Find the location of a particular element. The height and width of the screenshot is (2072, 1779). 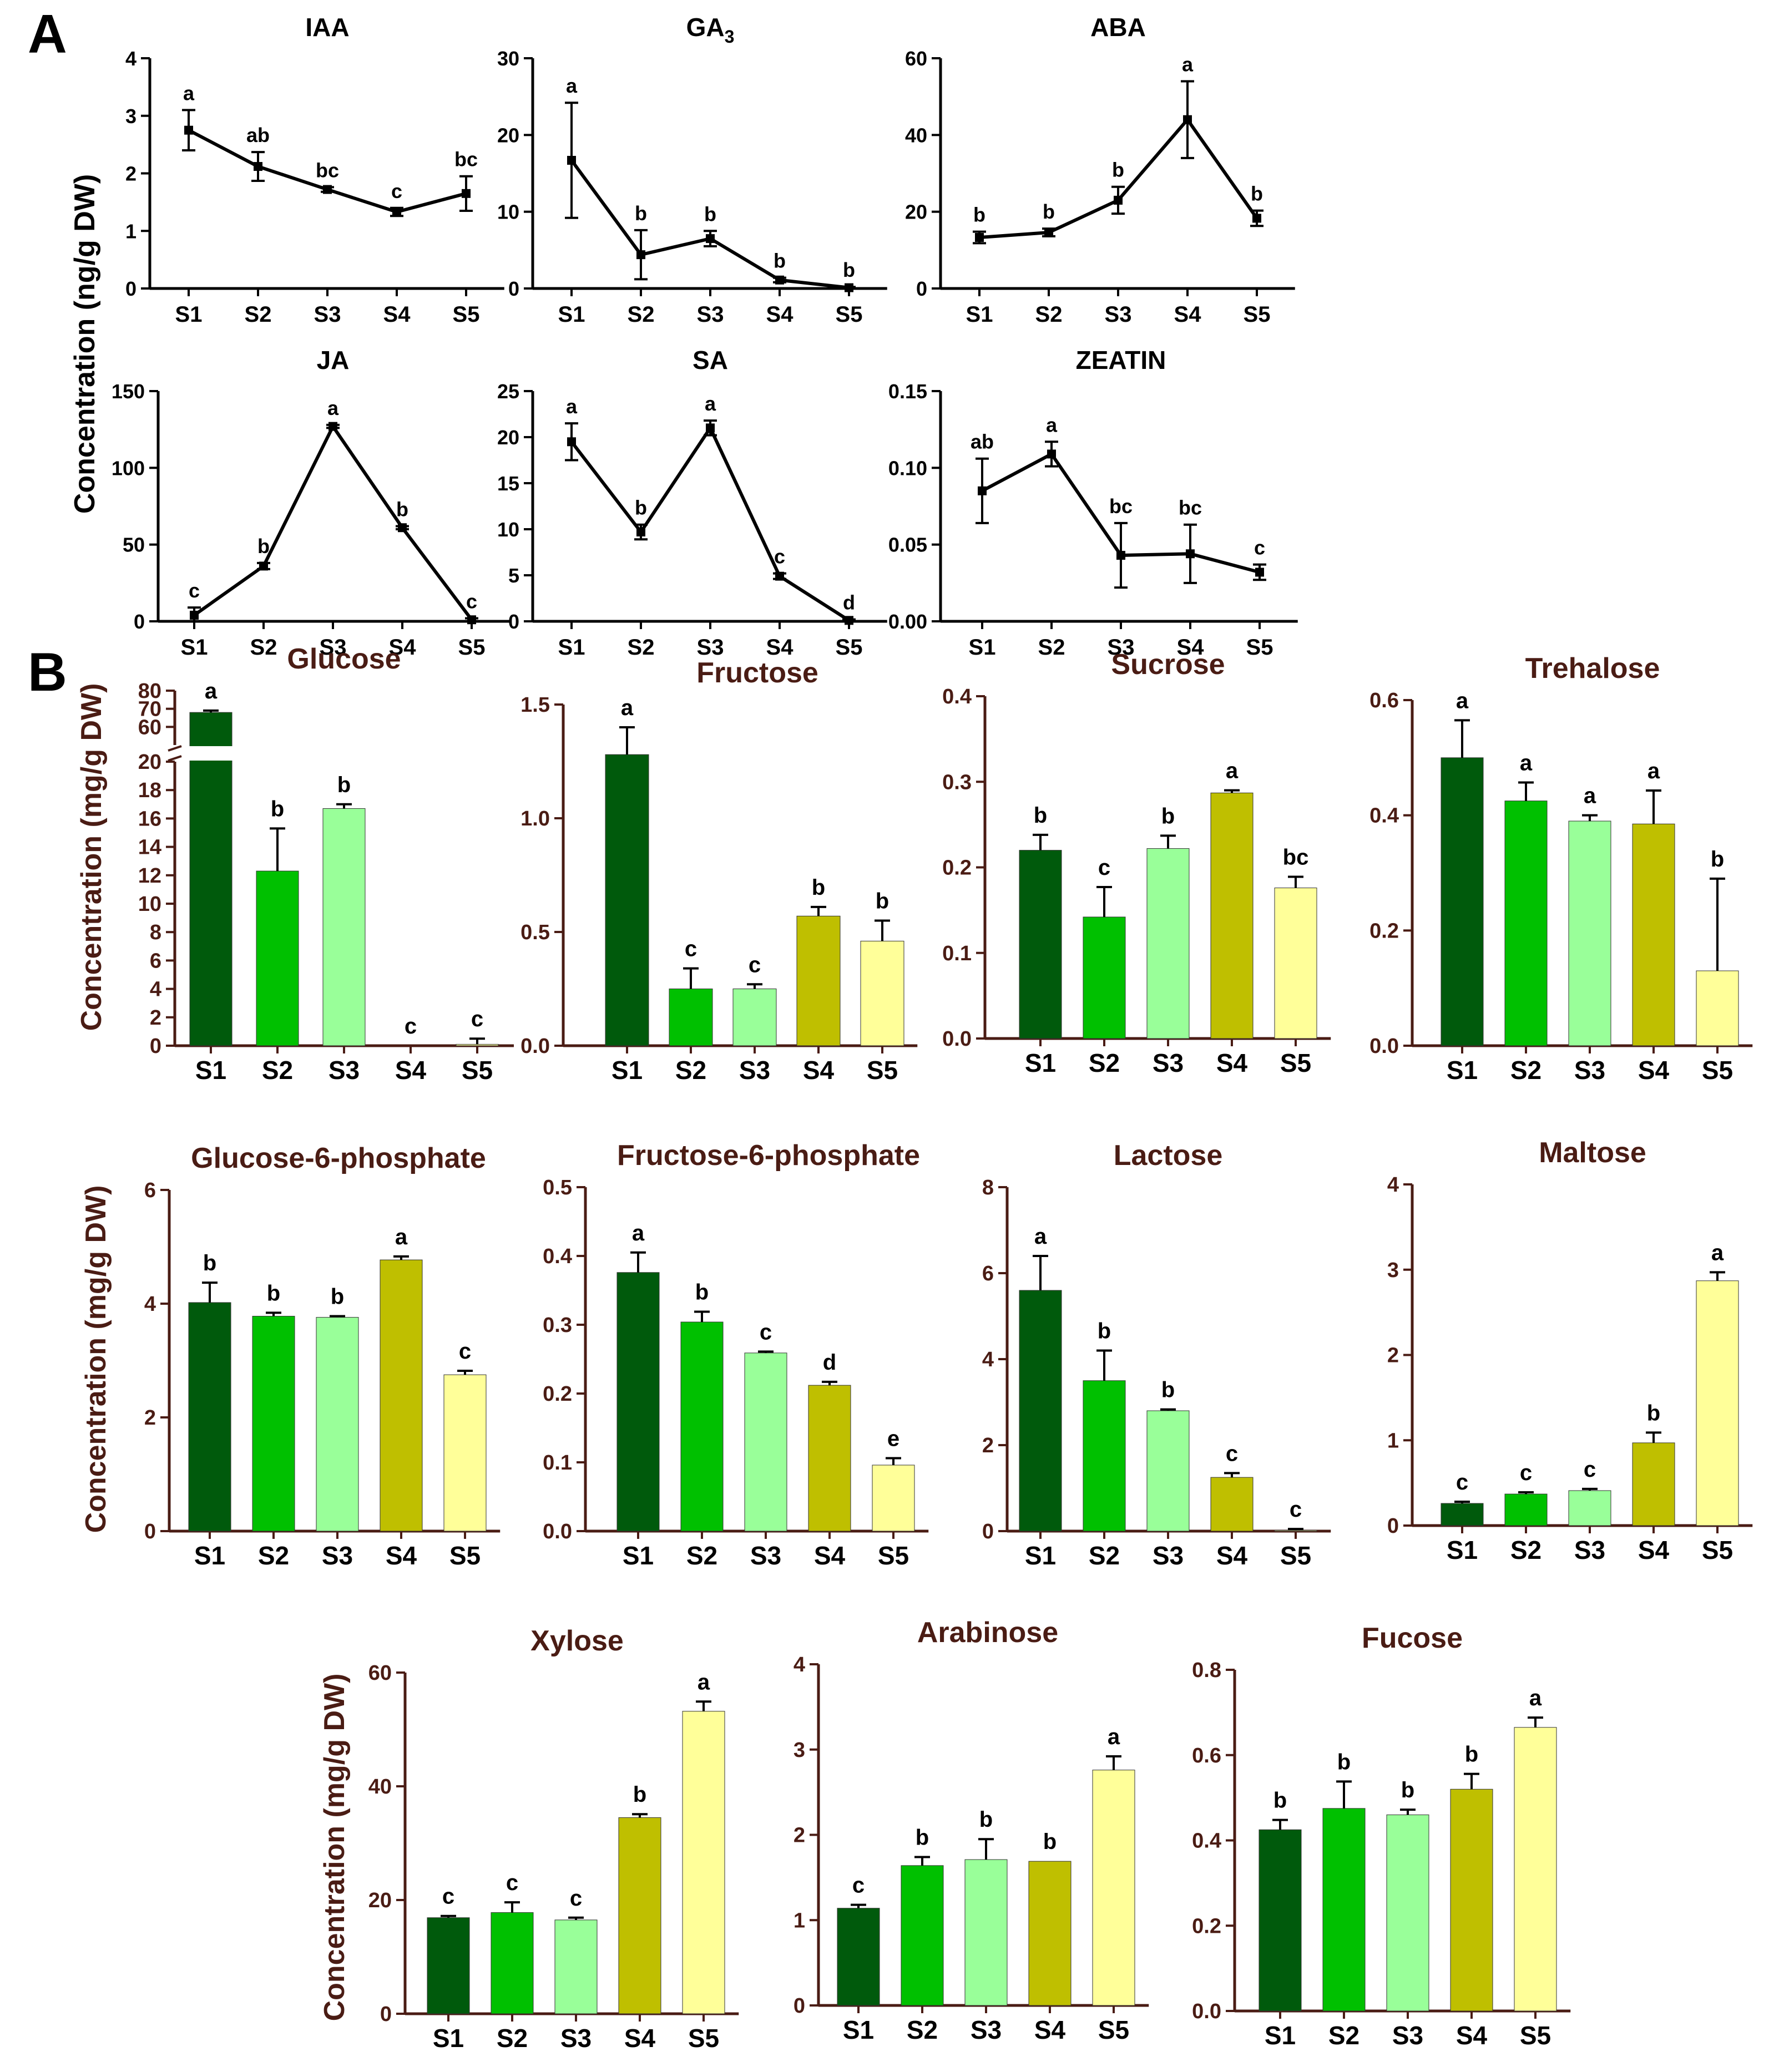

series-line is located at coordinates (333, 522).